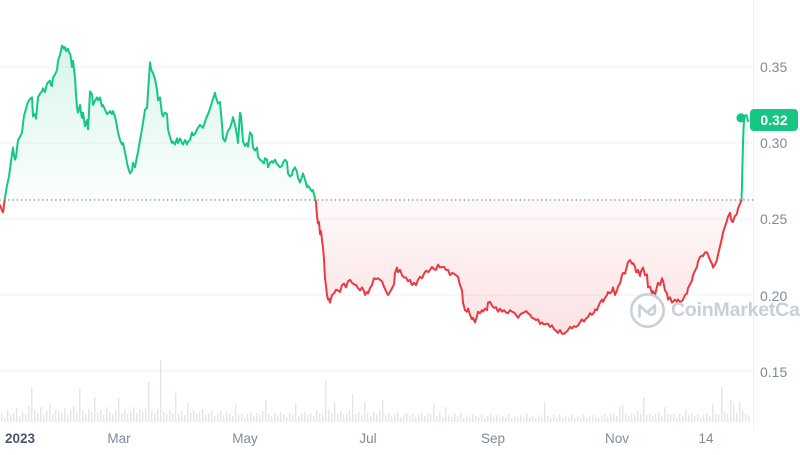 This screenshot has width=800, height=455. What do you see at coordinates (617, 438) in the screenshot?
I see `x-axis-tick-label: Nov` at bounding box center [617, 438].